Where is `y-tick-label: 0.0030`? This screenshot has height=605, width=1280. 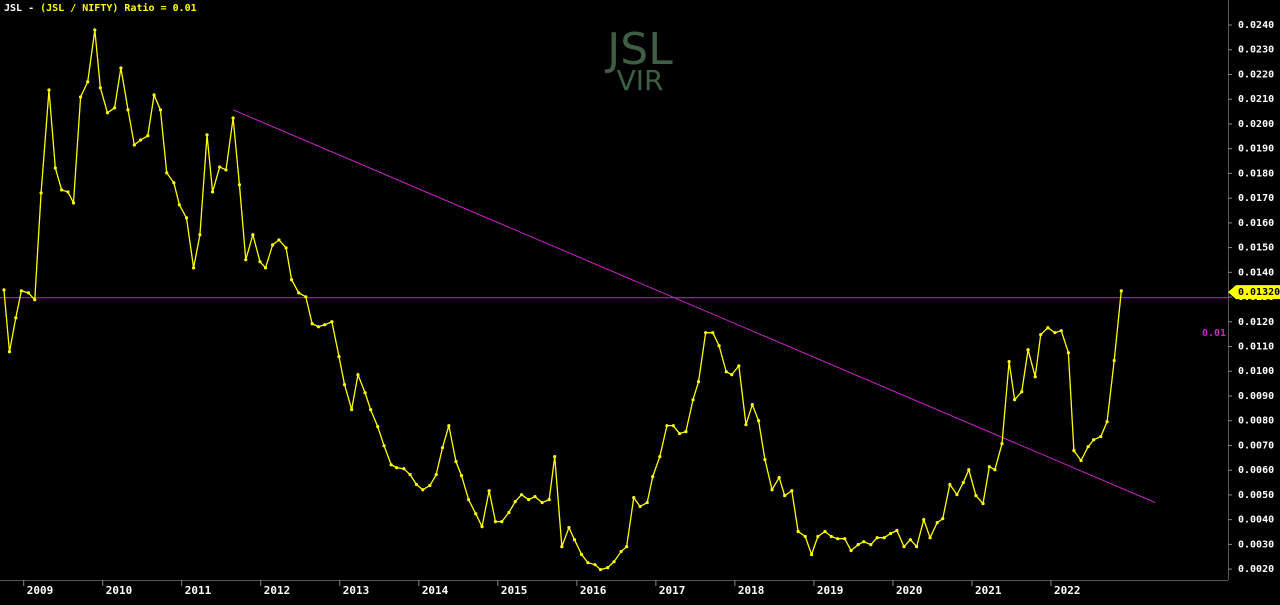
y-tick-label: 0.0030 is located at coordinates (1256, 544).